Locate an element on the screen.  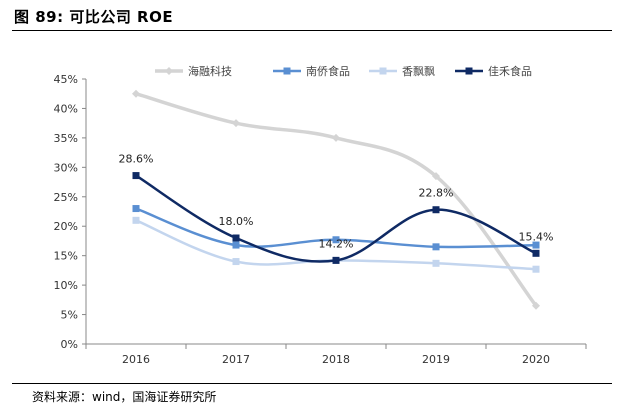
y-tick-label: 5% is located at coordinates (69, 315).